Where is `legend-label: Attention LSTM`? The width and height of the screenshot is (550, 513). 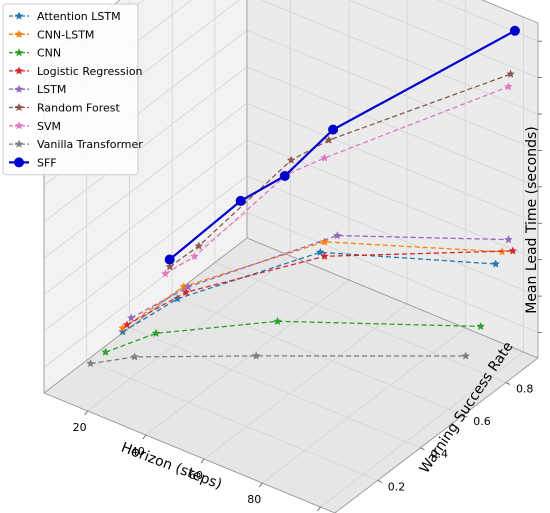 legend-label: Attention LSTM is located at coordinates (79, 16).